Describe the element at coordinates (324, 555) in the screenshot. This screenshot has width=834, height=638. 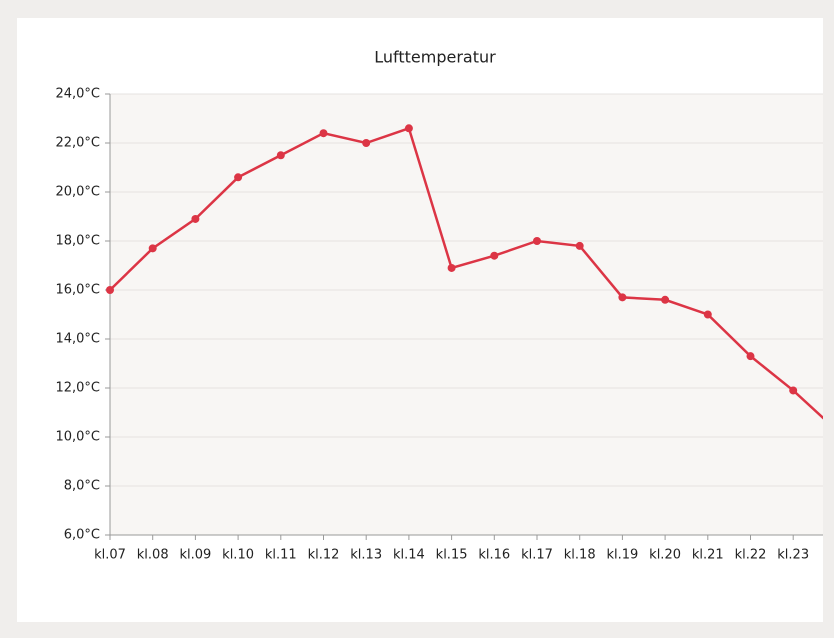
I see `x-tick-label: kl.12` at that location.